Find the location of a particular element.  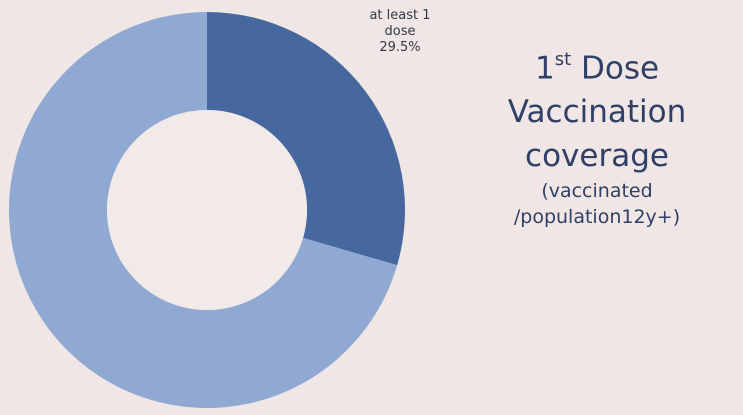

title-line-1: 1st Dose is located at coordinates (597, 68).